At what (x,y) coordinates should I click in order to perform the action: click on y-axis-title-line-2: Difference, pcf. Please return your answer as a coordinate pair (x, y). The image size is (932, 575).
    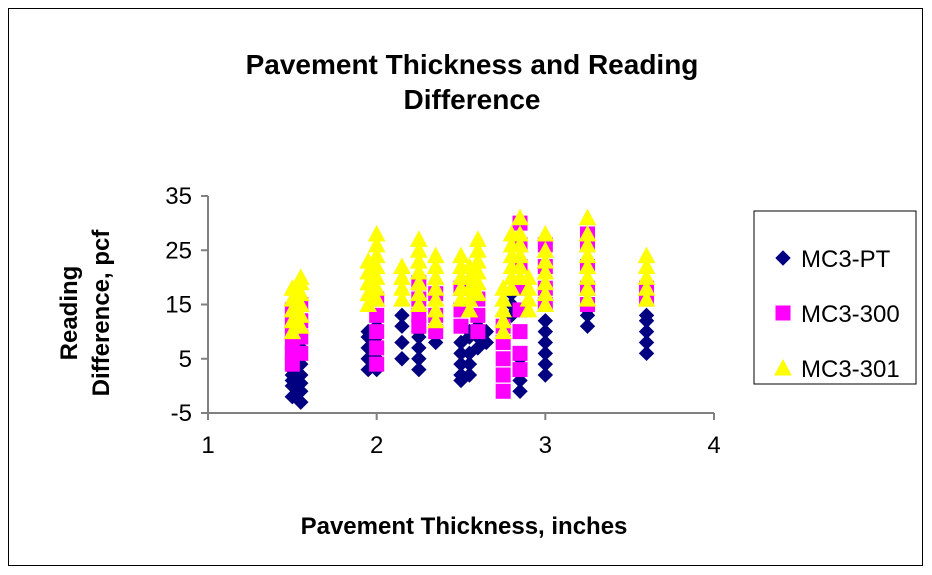
    Looking at the image, I should click on (101, 313).